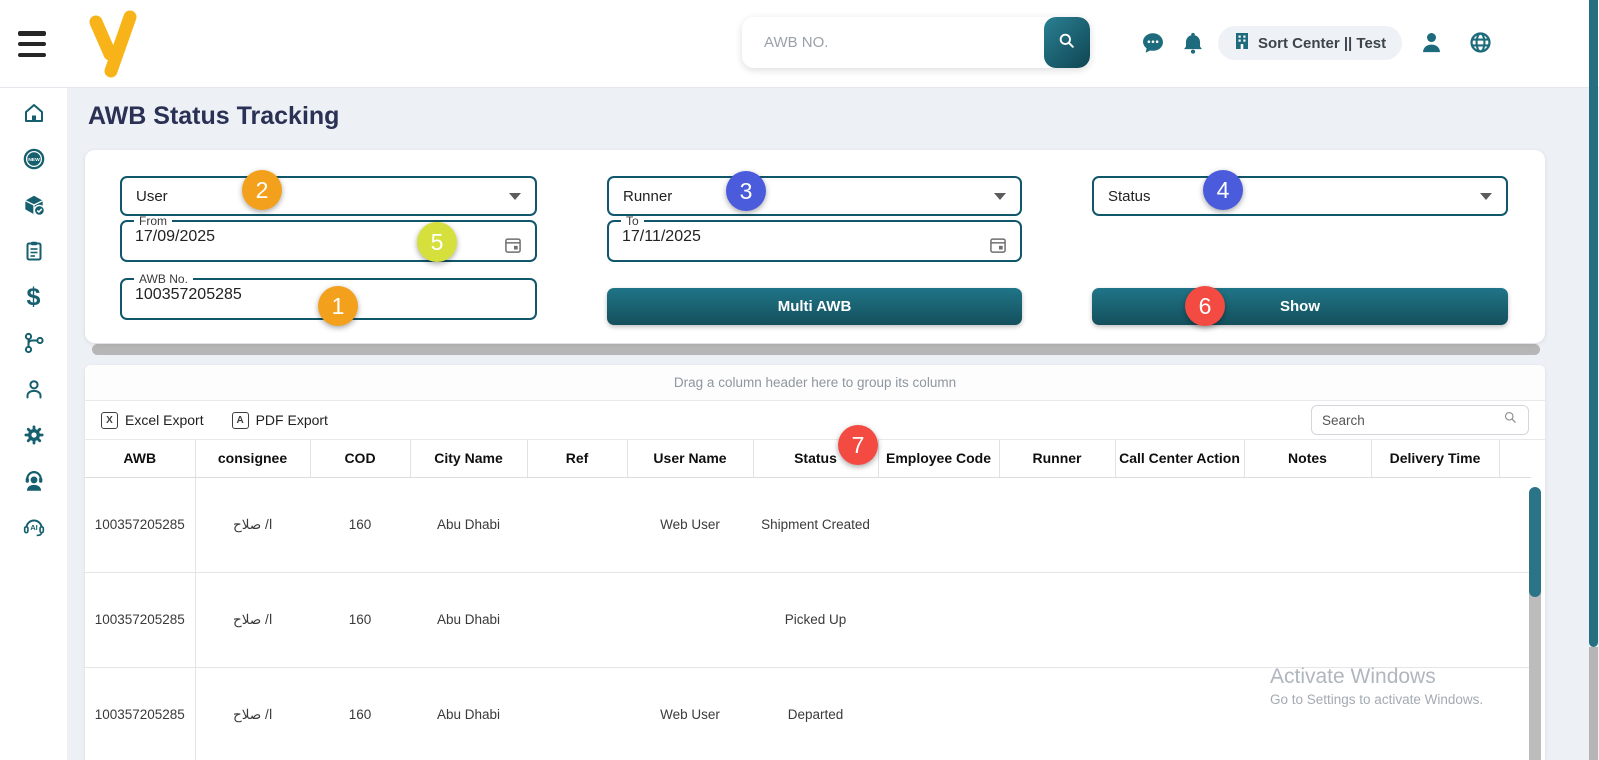 This screenshot has width=1599, height=760. What do you see at coordinates (1300, 306) in the screenshot?
I see `show-button: Show` at bounding box center [1300, 306].